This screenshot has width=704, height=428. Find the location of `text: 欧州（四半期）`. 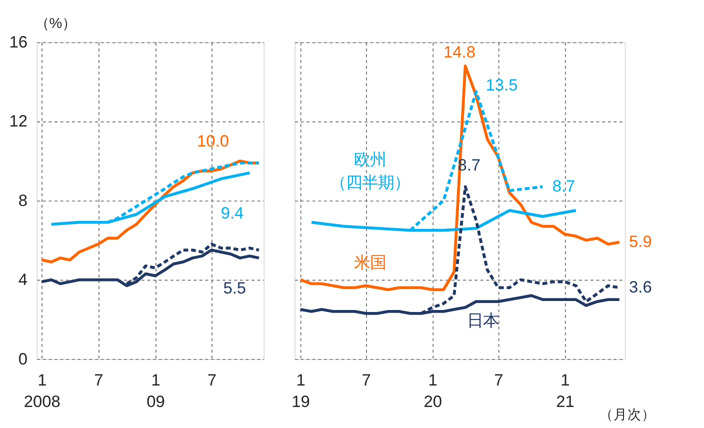

text: 欧州（四半期） is located at coordinates (370, 171).